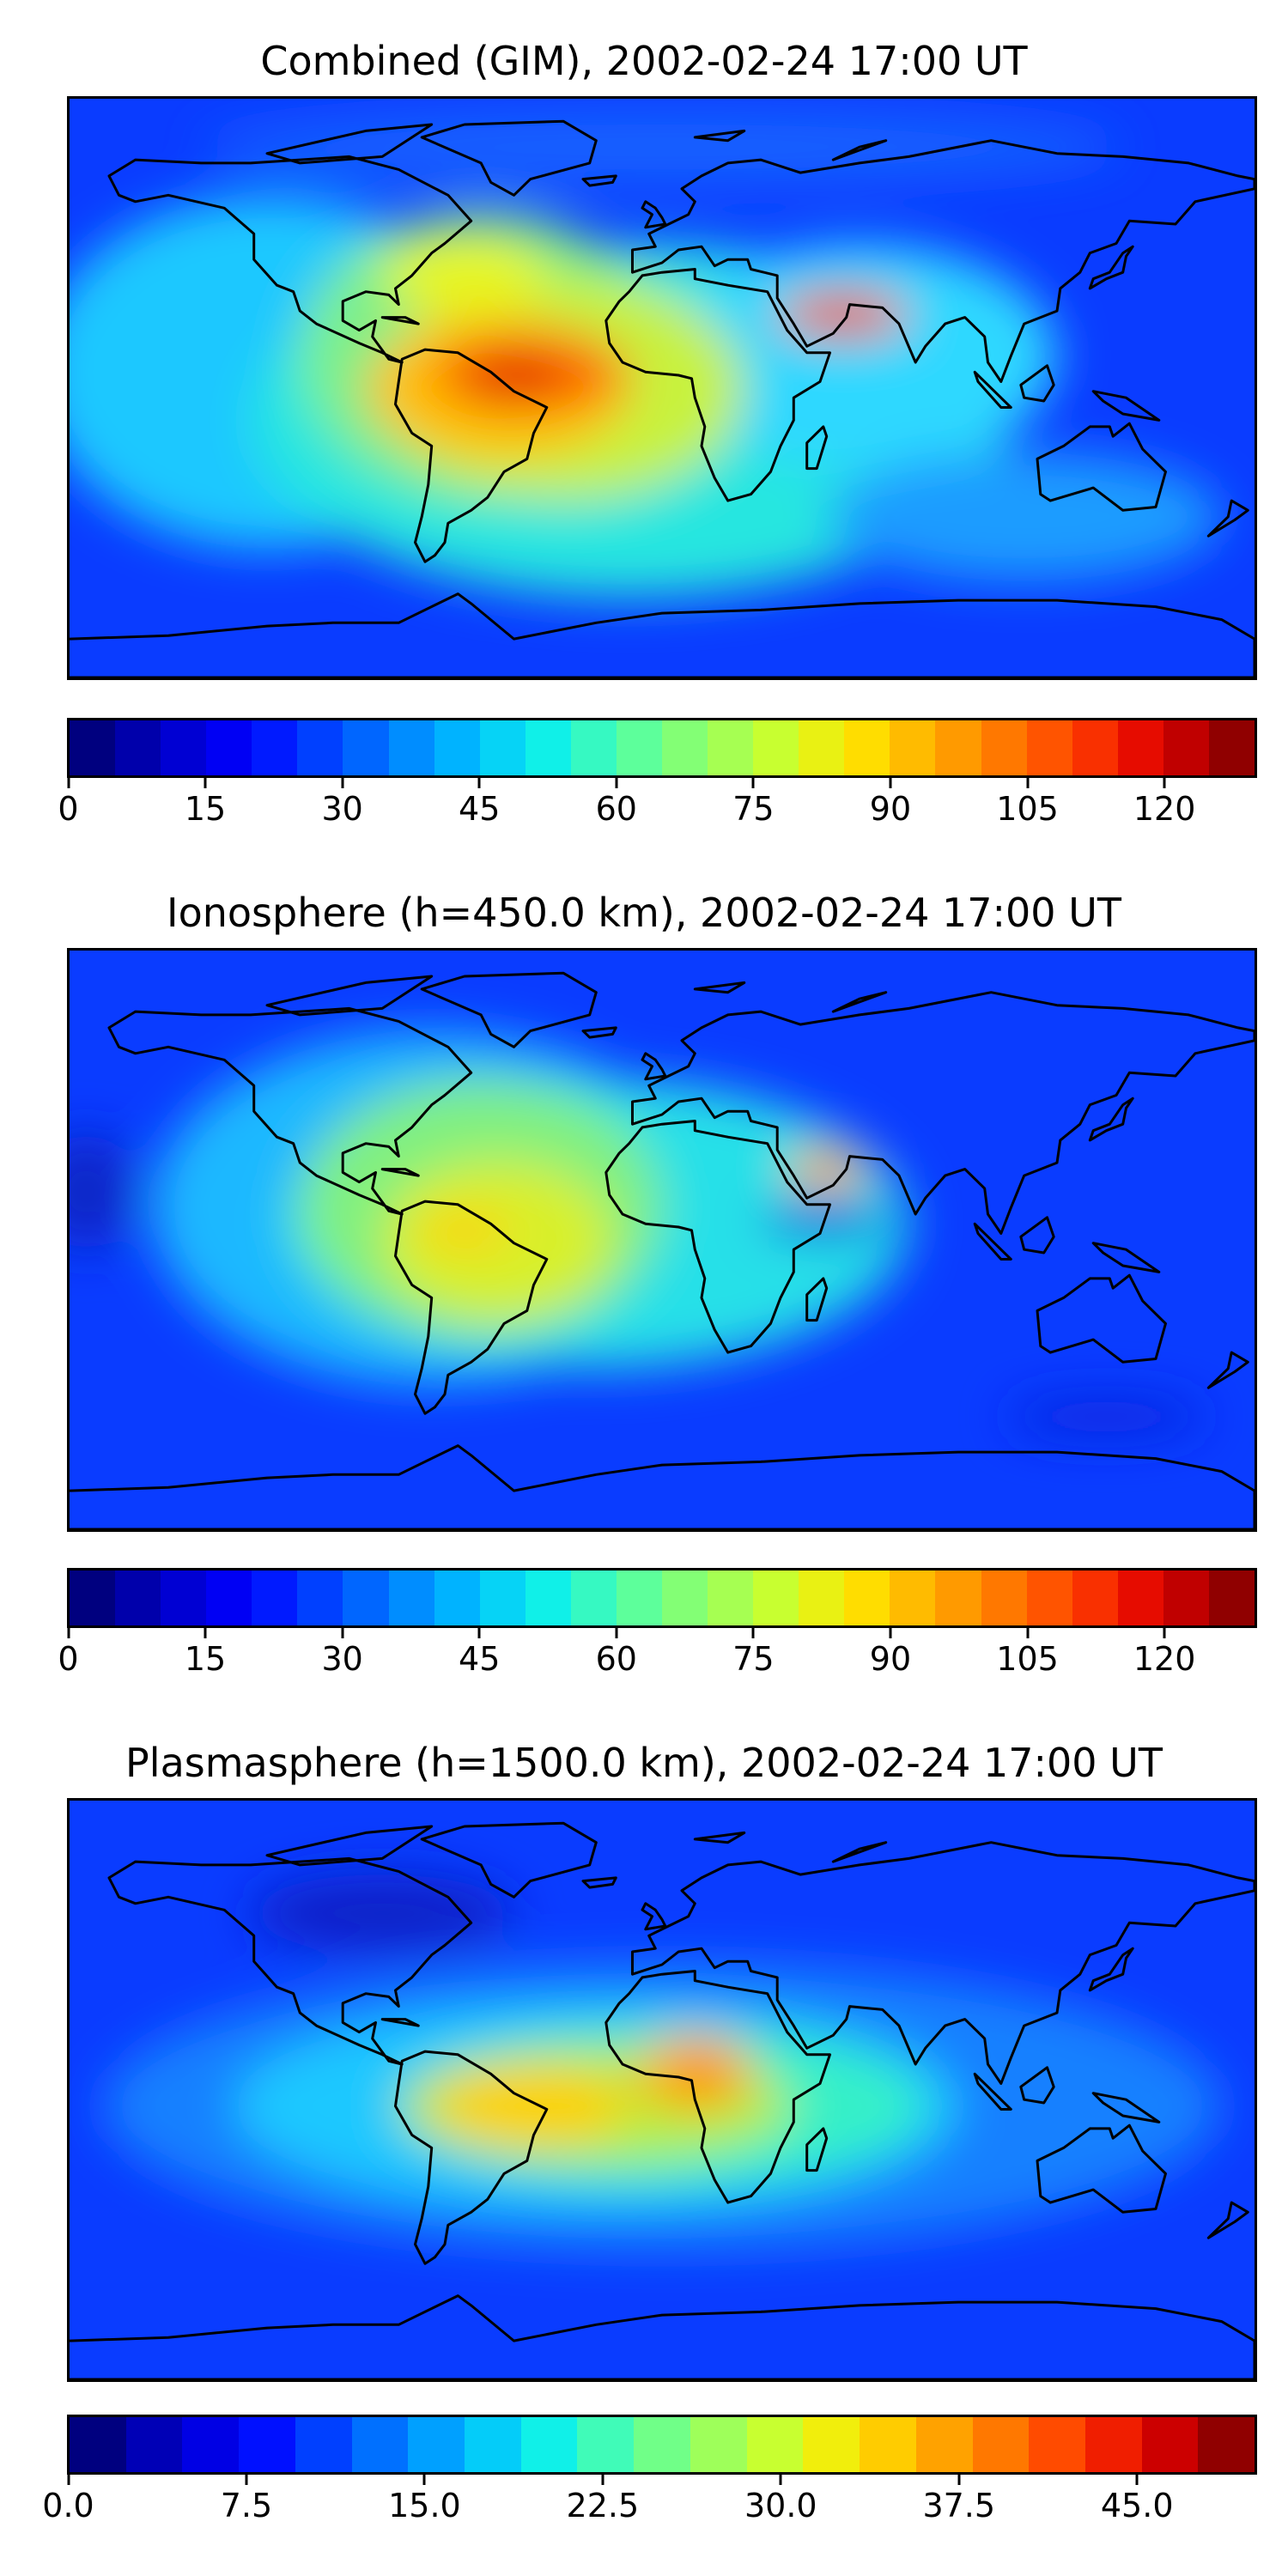 This screenshot has width=1288, height=2576. What do you see at coordinates (603, 2506) in the screenshot?
I see `colorbar-tick-label: 22.5` at bounding box center [603, 2506].